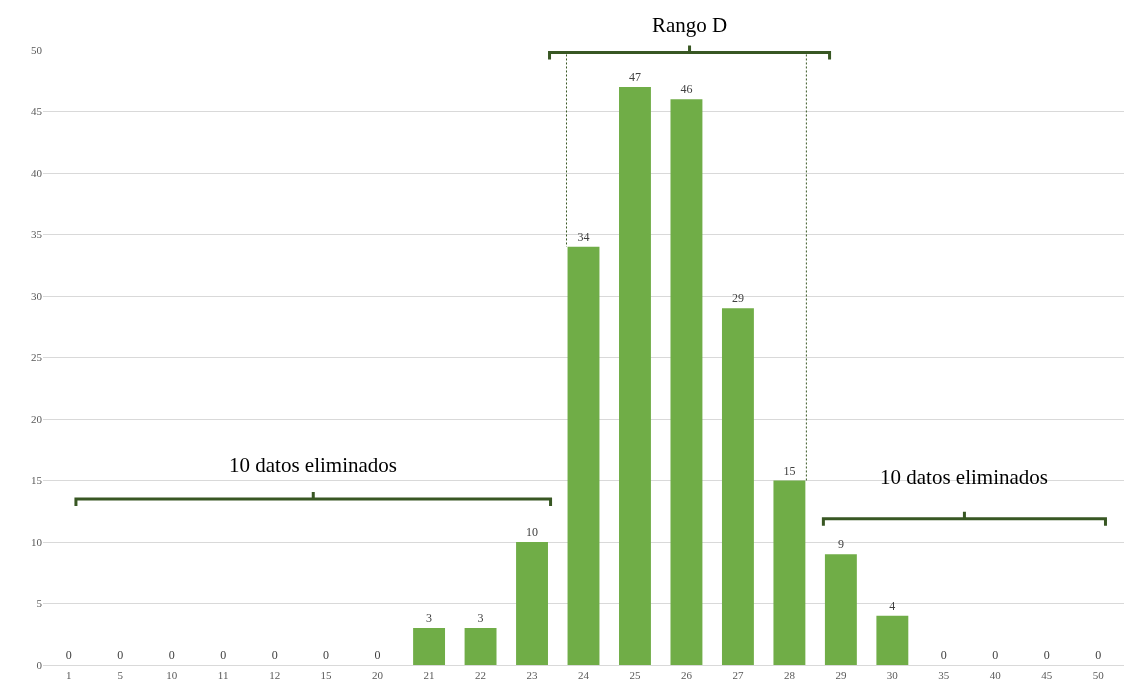  I want to click on x-tick-label: 20, so click(378, 675).